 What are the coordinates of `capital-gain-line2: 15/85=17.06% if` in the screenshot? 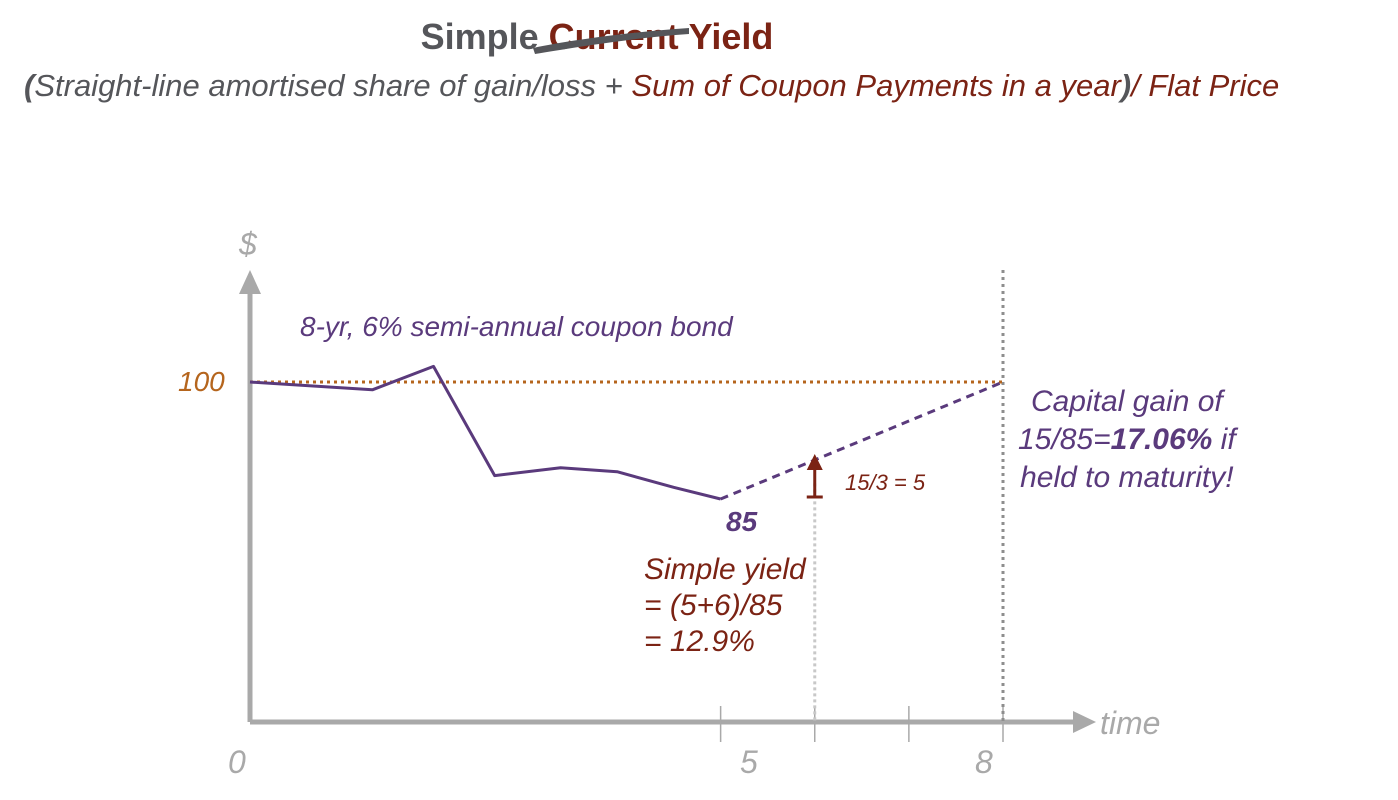 It's located at (1127, 440).